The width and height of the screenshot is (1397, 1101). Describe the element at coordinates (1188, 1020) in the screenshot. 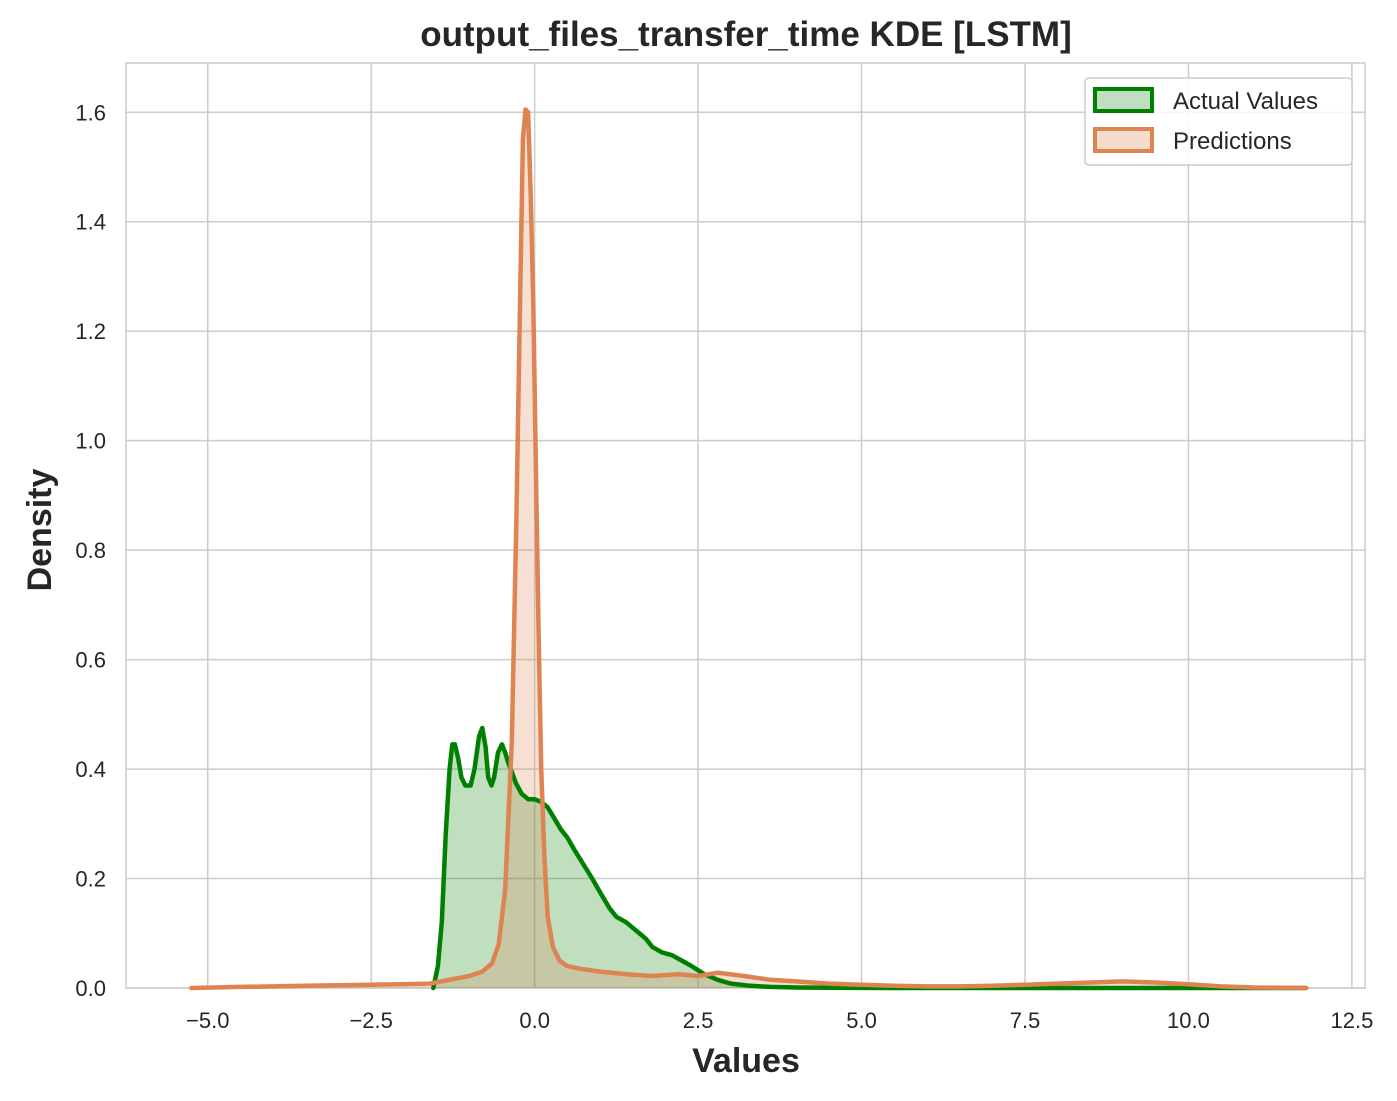

I see `x-tick-label: 10.0` at that location.